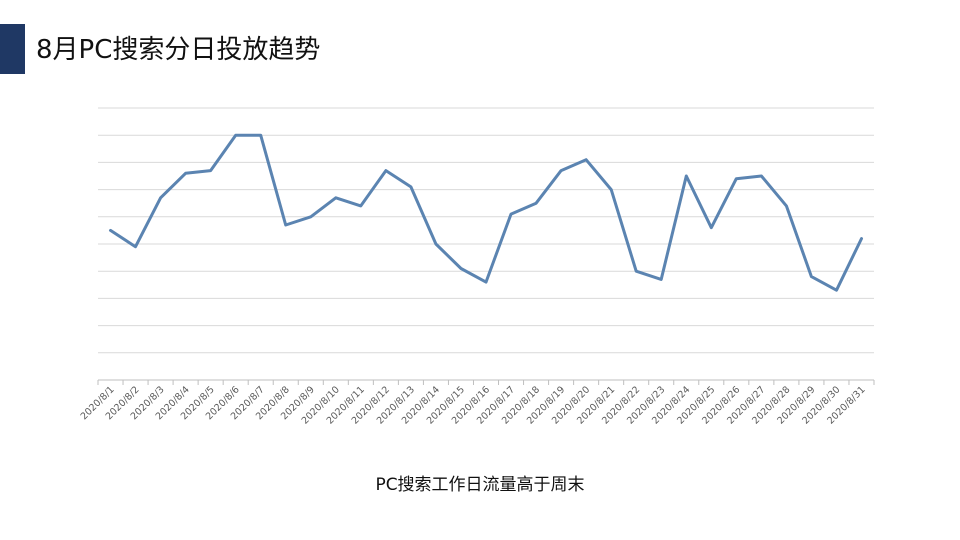 This screenshot has width=960, height=540. Describe the element at coordinates (486, 382) in the screenshot. I see `x-axis` at that location.